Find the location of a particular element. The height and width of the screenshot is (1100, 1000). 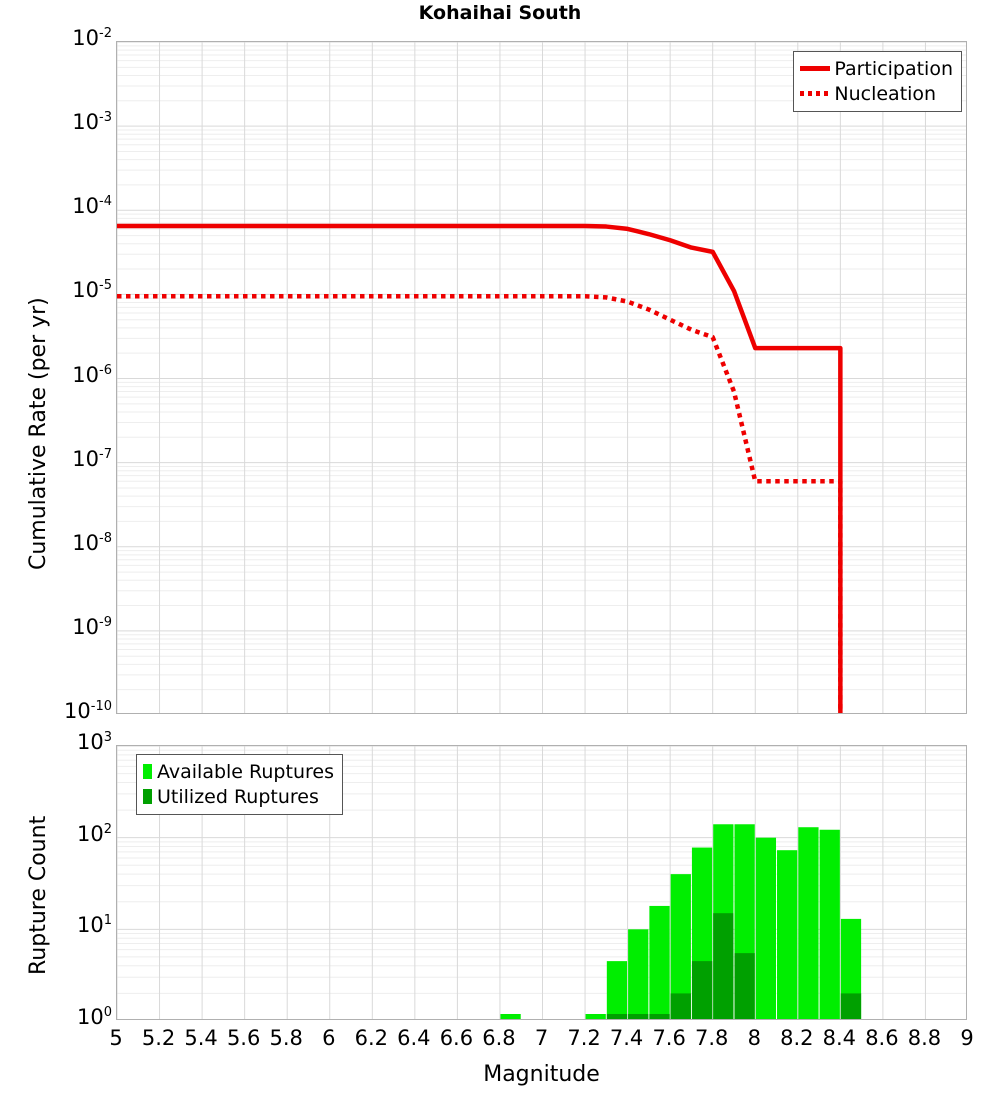

bottom-ytick-column: 10³ 10² 10¹ 10⁰ is located at coordinates (56, 530).